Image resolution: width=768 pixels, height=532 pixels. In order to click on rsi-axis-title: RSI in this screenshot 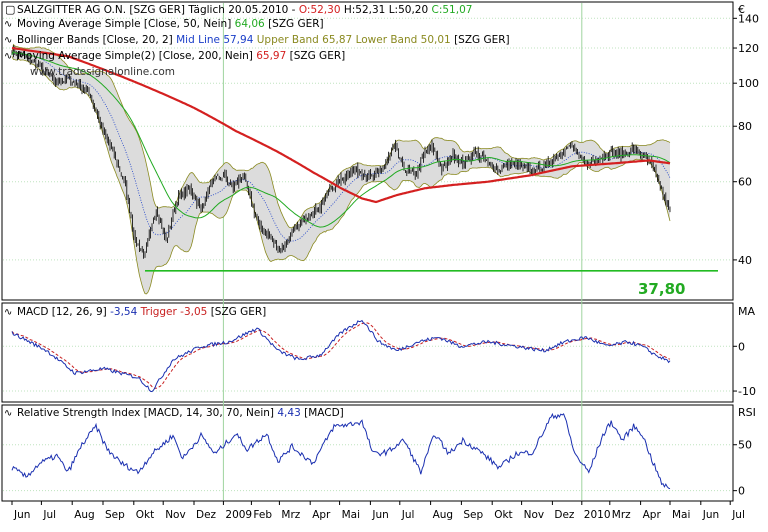, I will do `click(747, 412)`.